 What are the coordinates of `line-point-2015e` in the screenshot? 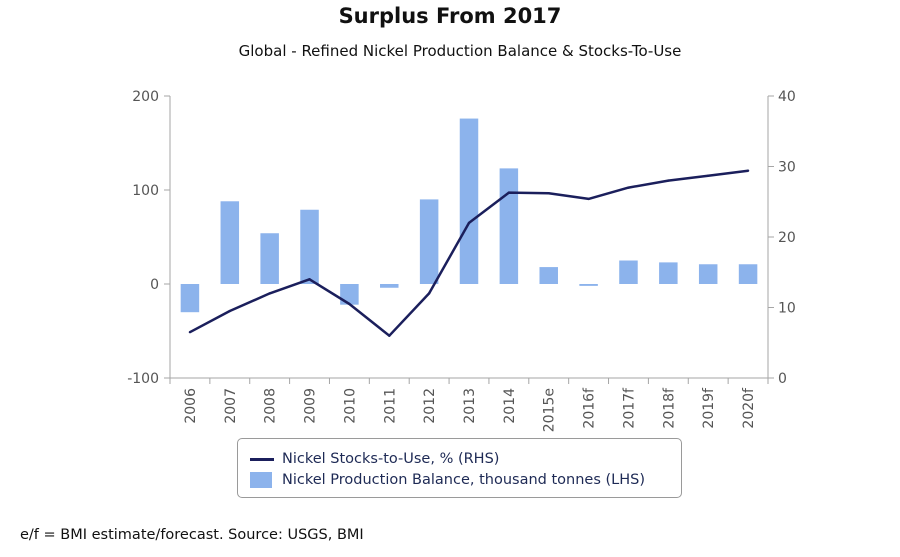 It's located at (548, 193).